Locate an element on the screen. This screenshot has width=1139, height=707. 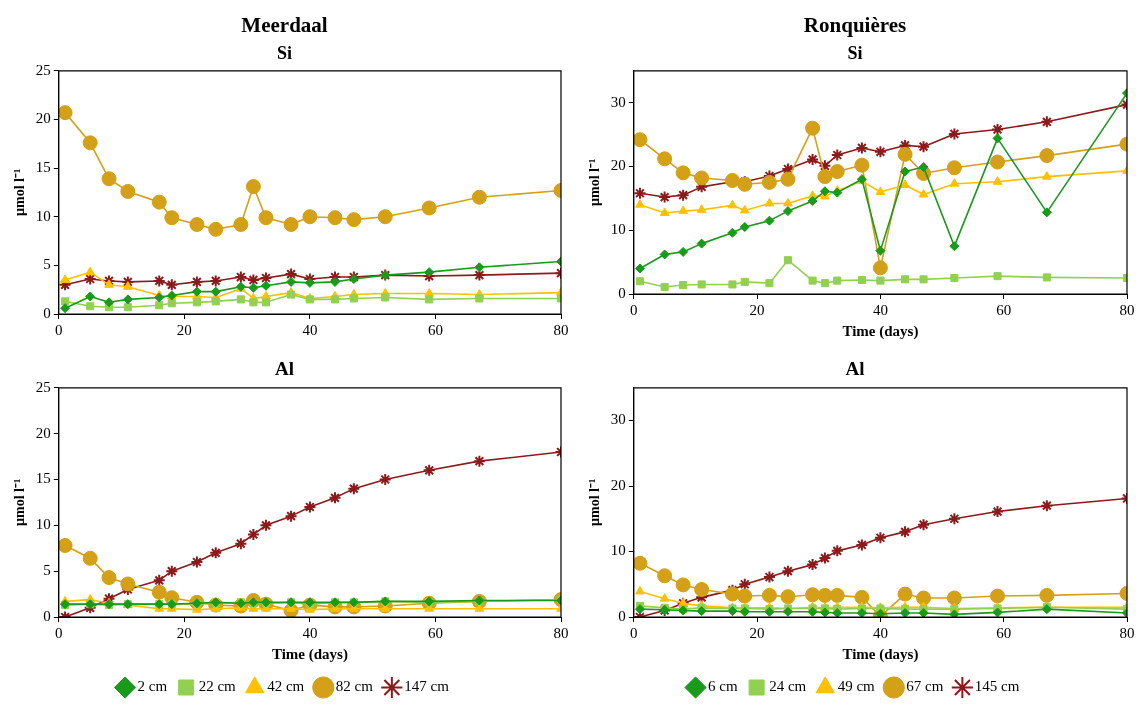
chart-title: Ronquières is located at coordinates (855, 25).